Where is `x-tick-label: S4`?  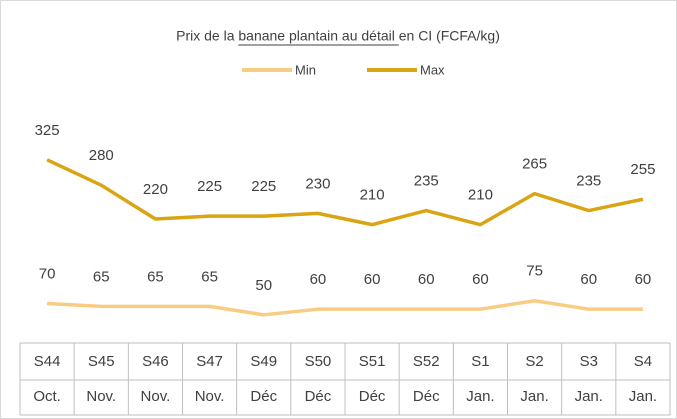
x-tick-label: S4 is located at coordinates (643, 361).